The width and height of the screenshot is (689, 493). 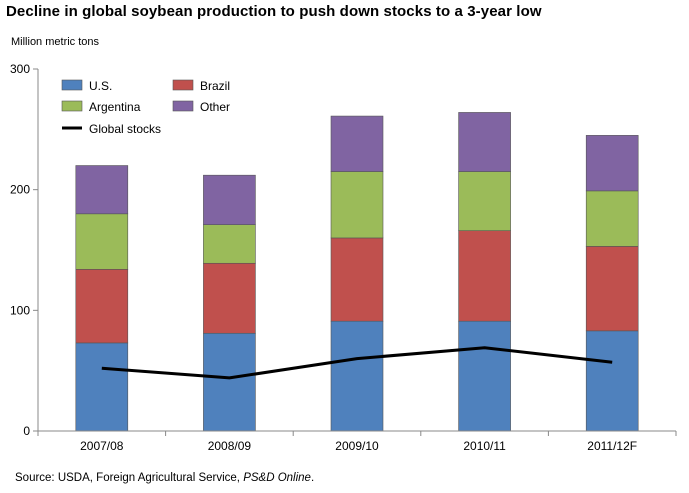 What do you see at coordinates (72, 106) in the screenshot?
I see `legend-swatch-argentina` at bounding box center [72, 106].